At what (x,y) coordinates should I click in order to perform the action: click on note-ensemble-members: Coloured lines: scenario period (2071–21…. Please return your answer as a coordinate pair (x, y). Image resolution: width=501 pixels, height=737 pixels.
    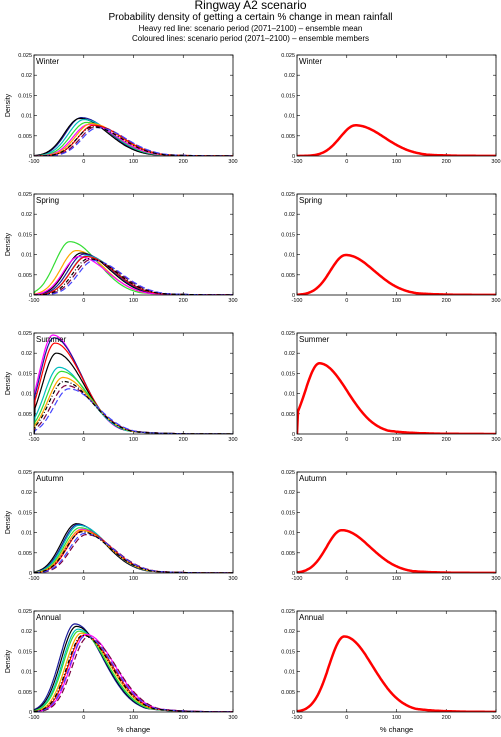
    Looking at the image, I should click on (250, 38).